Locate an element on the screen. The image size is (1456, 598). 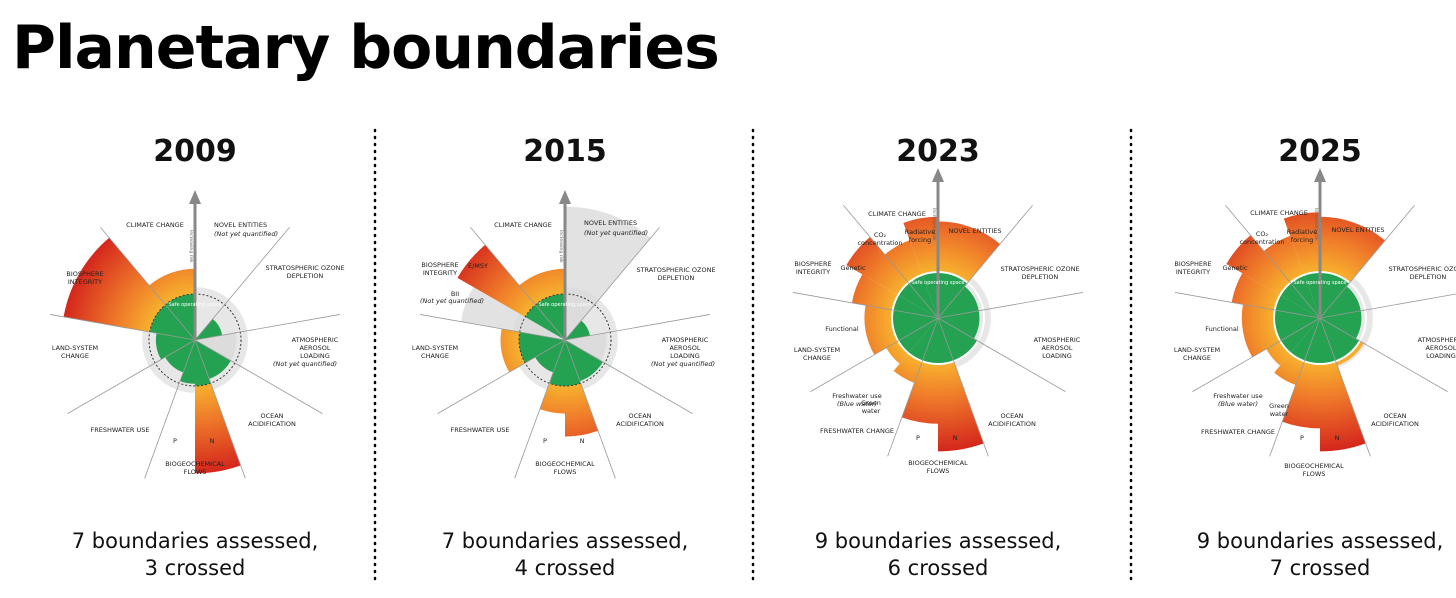
boundary-label: concentration is located at coordinates (1261, 242).